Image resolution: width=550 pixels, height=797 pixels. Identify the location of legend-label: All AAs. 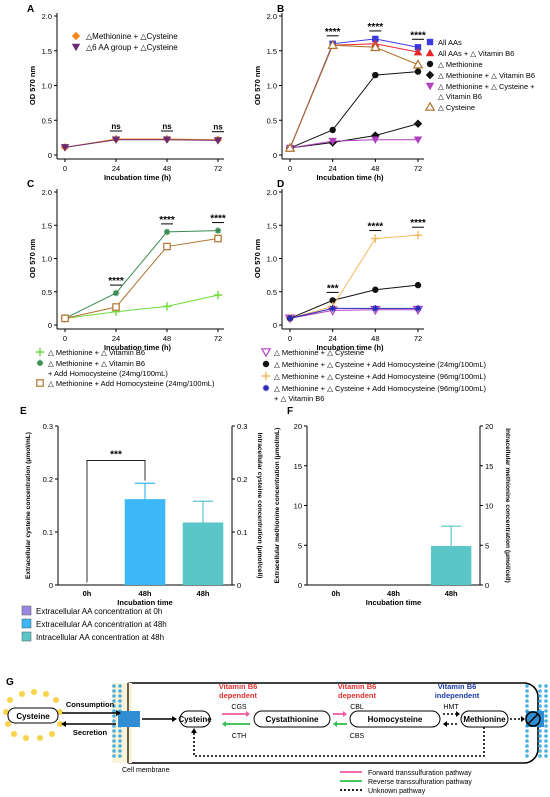
(450, 42).